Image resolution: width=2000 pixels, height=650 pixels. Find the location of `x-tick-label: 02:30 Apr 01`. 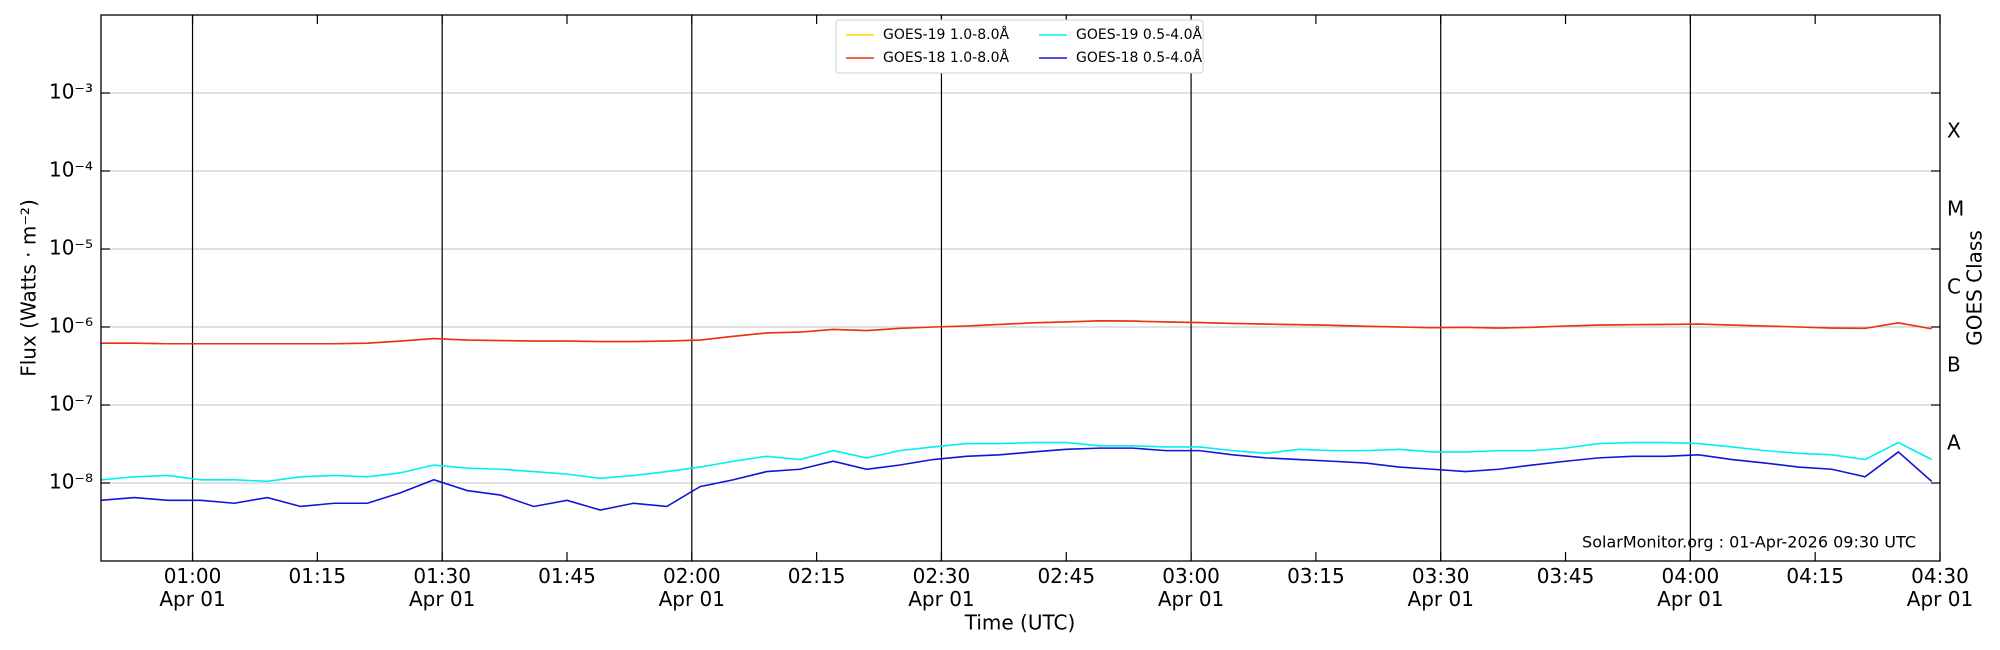

x-tick-label: 02:30 Apr 01 is located at coordinates (941, 587).